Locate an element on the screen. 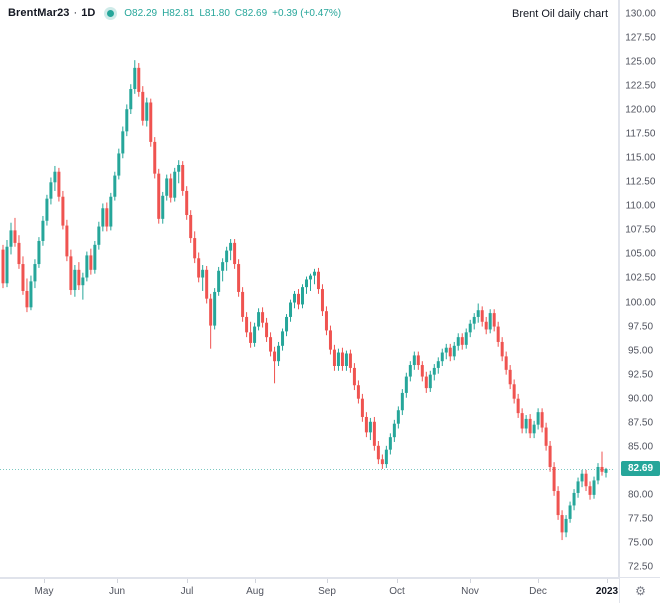  interval-label: 1D is located at coordinates (88, 13).